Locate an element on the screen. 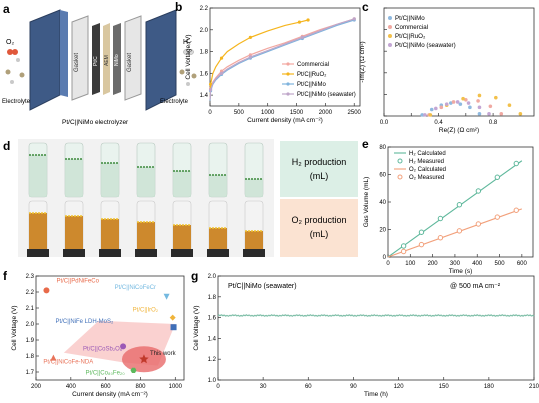 The width and height of the screenshot is (539, 403). electrolyte-left-label: Electrolyte is located at coordinates (16, 102).